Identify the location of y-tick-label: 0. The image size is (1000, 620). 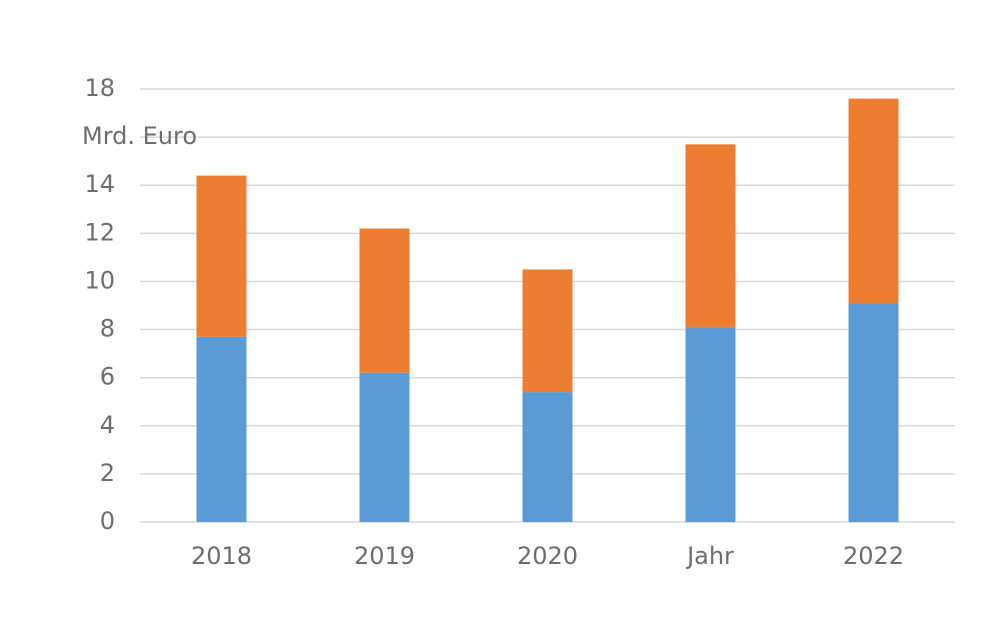
(107, 521).